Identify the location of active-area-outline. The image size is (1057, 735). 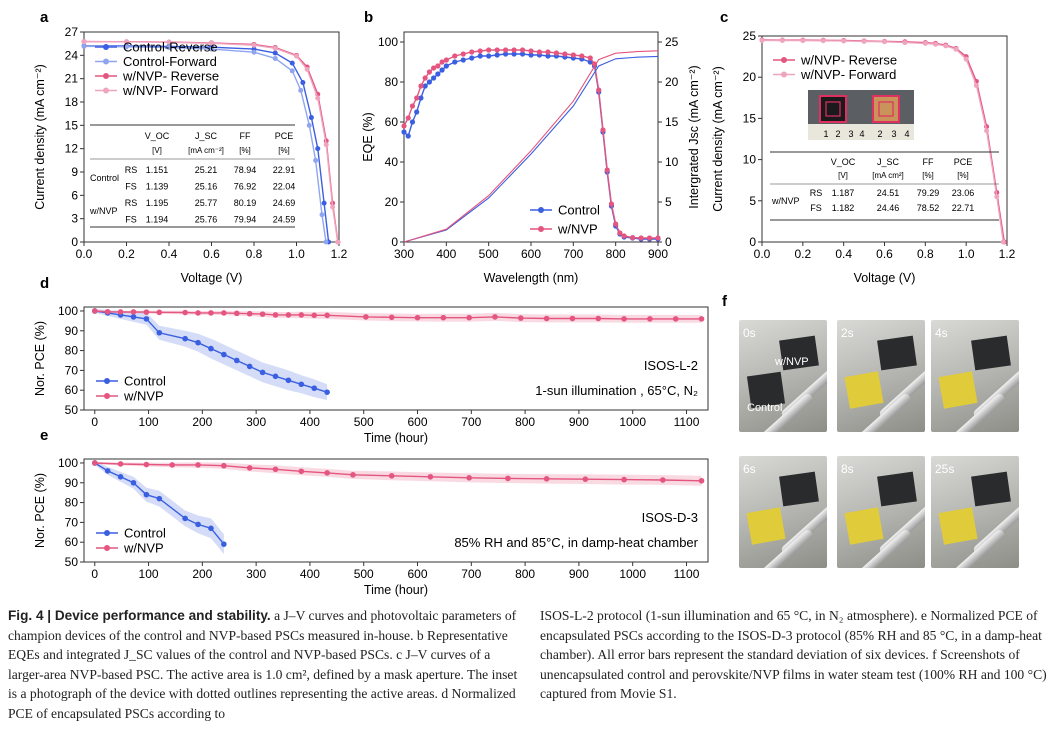
(833, 109).